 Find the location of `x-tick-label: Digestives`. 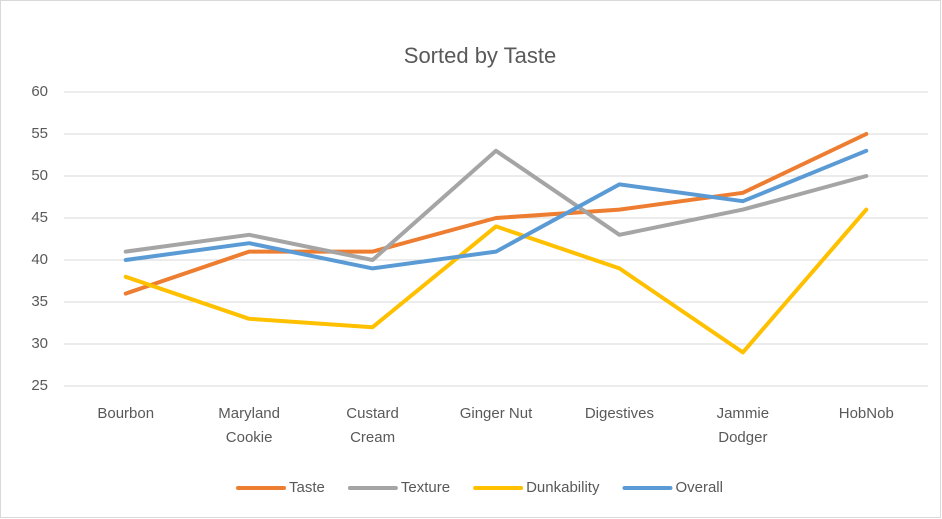

x-tick-label: Digestives is located at coordinates (619, 413).